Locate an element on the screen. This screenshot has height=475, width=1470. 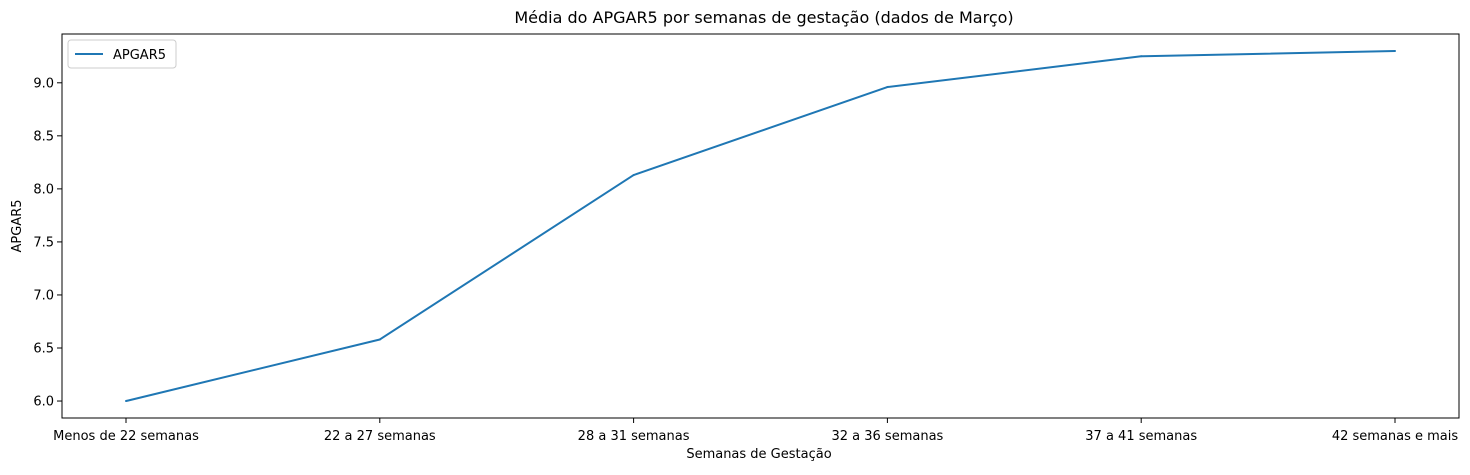
y-tick-label: 7.0 is located at coordinates (43, 295).